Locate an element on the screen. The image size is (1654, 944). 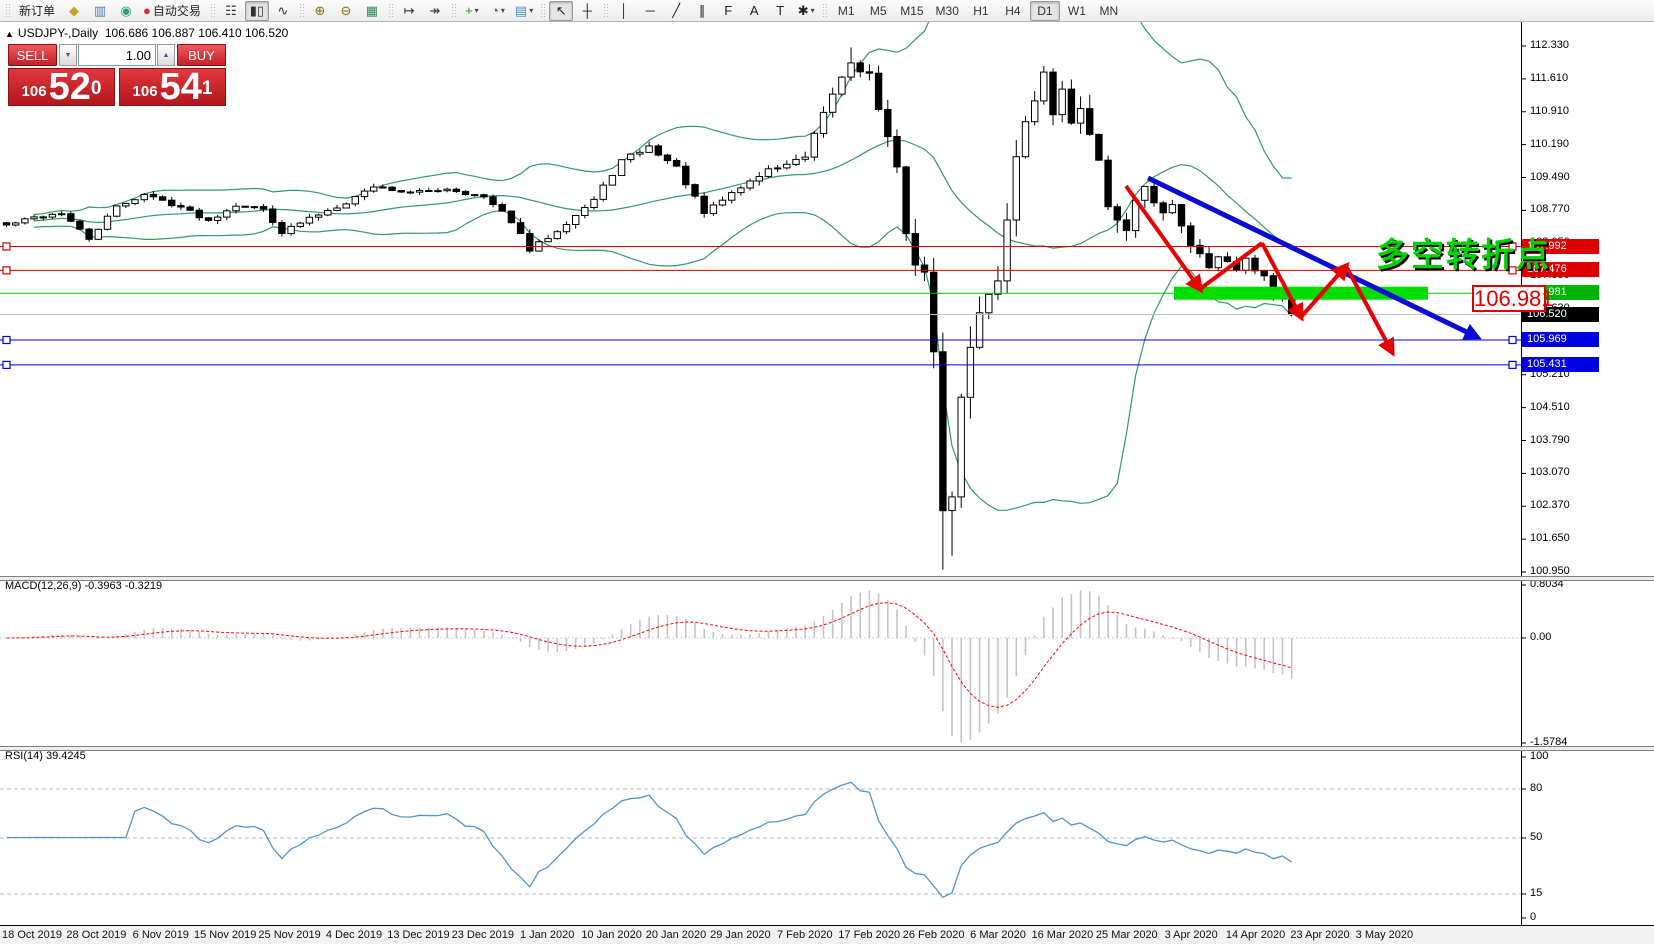
horizontal-line-icon: ─ is located at coordinates (650, 10).